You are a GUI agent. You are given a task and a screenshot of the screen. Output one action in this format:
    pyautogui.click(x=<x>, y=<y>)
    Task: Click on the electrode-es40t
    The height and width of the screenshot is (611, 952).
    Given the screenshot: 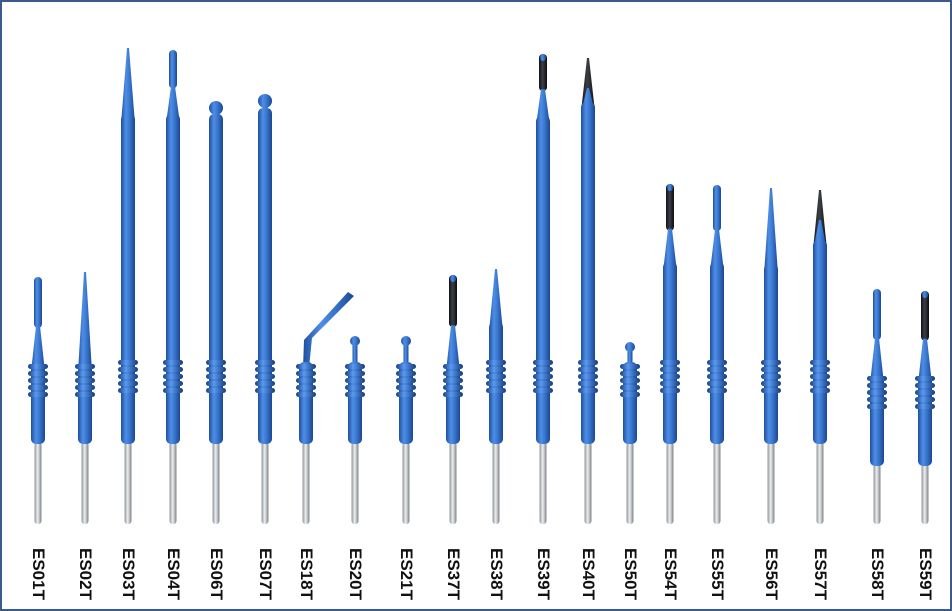 What is the action you would take?
    pyautogui.click(x=588, y=291)
    